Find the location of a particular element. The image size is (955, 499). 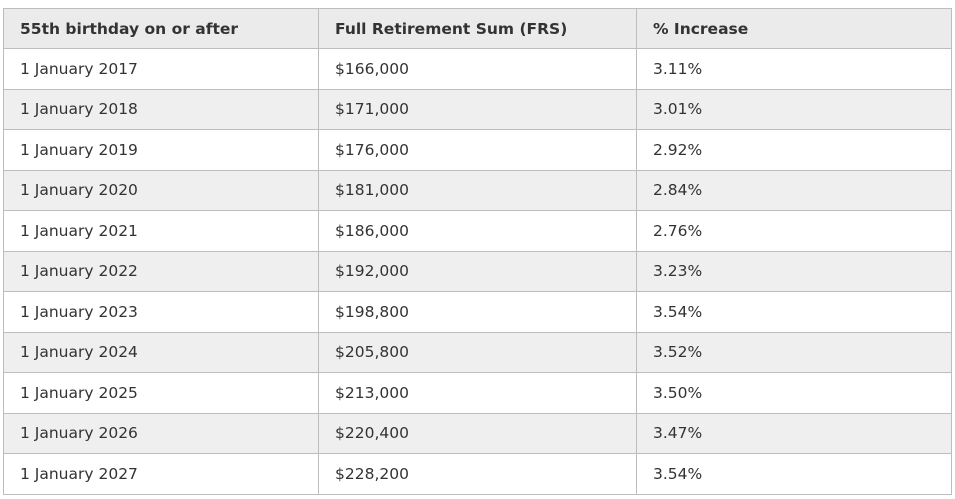

table-cell: 3.23% is located at coordinates (794, 271).